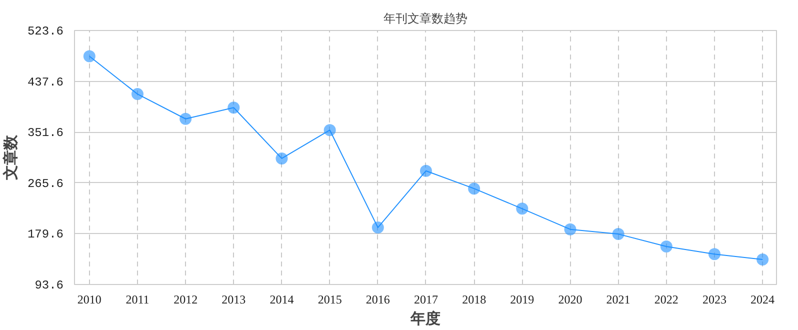 This screenshot has width=798, height=330. I want to click on x-tick-label: 2019, so click(522, 299).